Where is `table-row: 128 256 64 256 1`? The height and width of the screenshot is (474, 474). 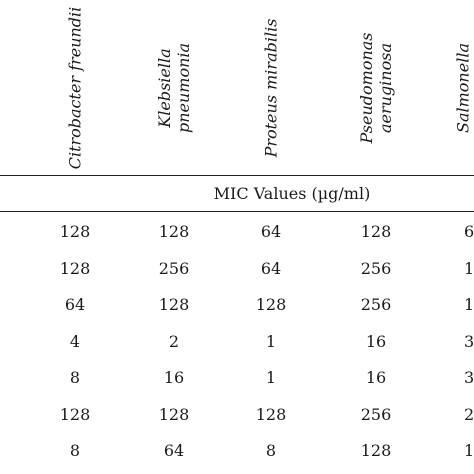 table-row: 128 256 64 256 1 is located at coordinates (237, 267).